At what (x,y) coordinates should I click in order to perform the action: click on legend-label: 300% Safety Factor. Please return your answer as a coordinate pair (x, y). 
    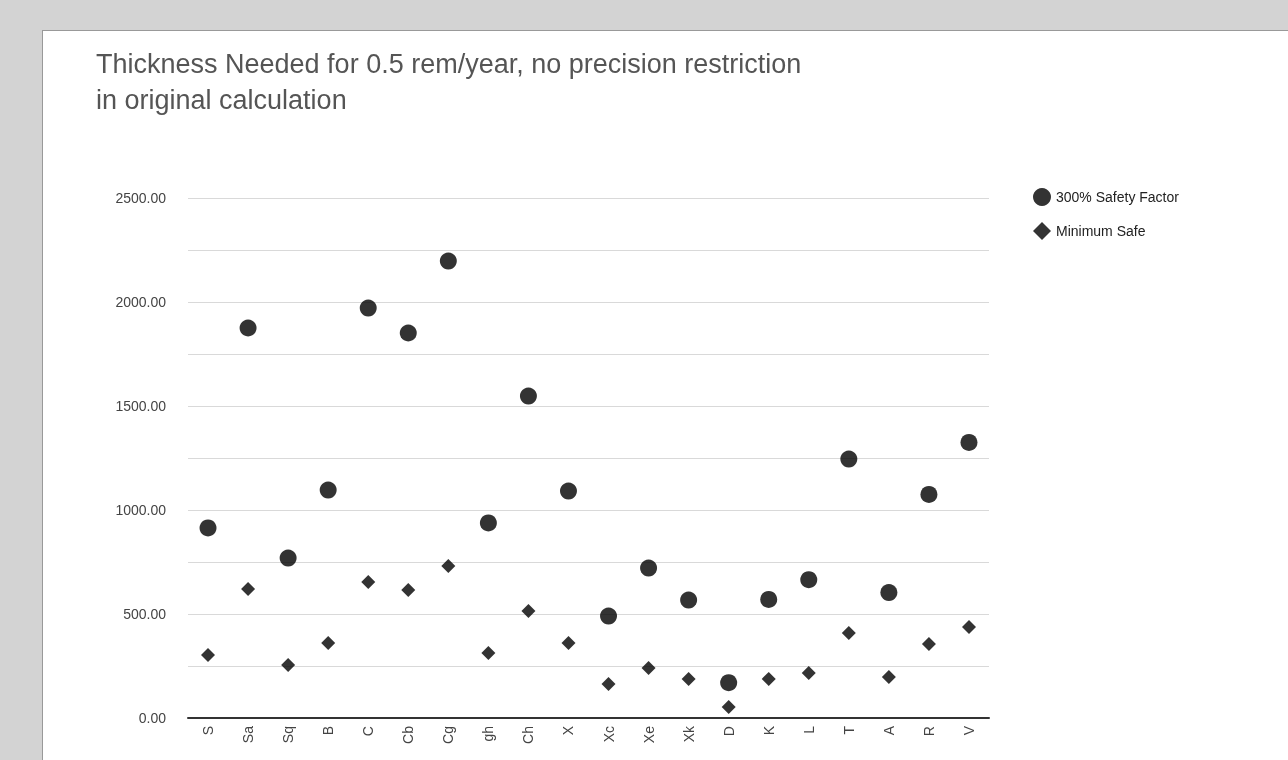
    Looking at the image, I should click on (1118, 197).